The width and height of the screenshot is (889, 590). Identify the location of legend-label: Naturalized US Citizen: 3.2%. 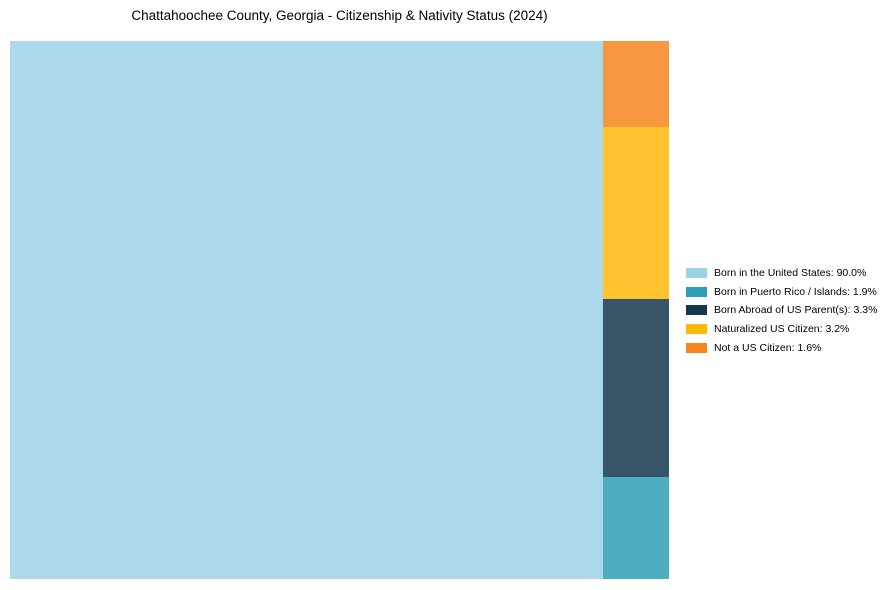
(782, 329).